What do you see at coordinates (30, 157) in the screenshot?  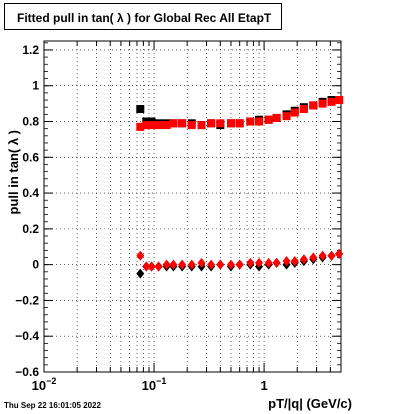 I see `y-tick-label: 0.6` at bounding box center [30, 157].